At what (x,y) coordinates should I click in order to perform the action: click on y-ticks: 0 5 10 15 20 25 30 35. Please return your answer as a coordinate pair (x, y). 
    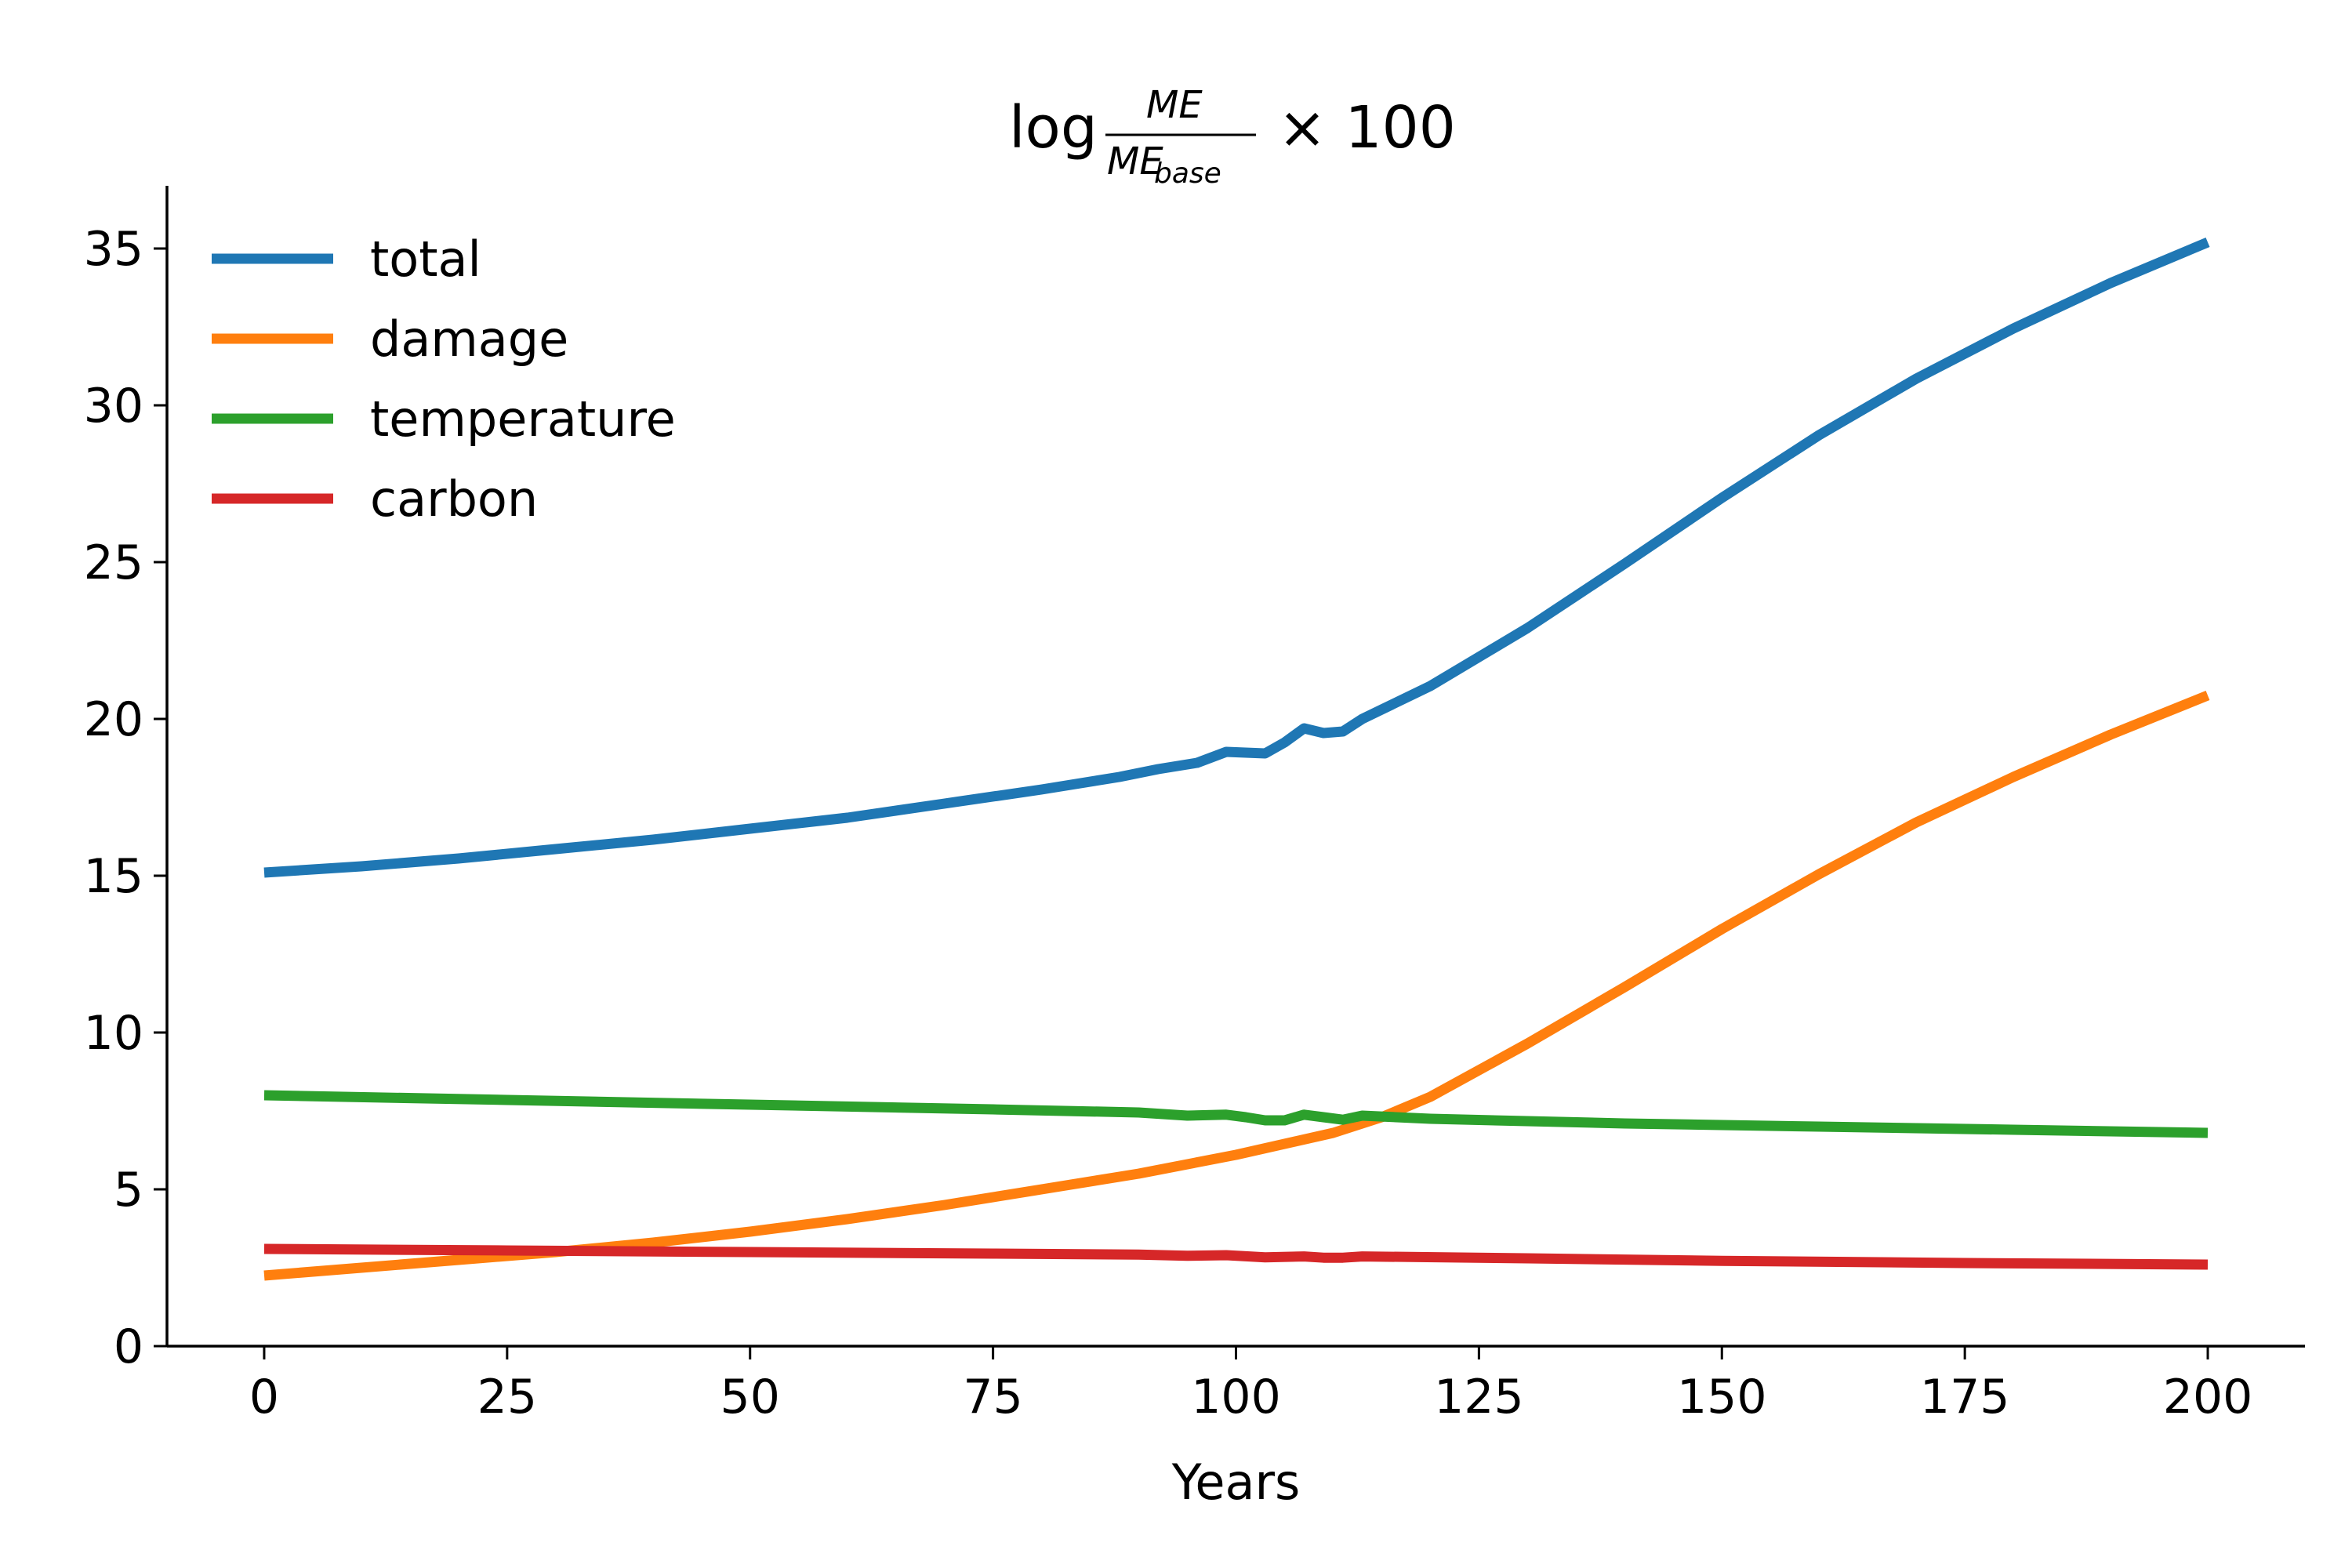
    Looking at the image, I should click on (125, 798).